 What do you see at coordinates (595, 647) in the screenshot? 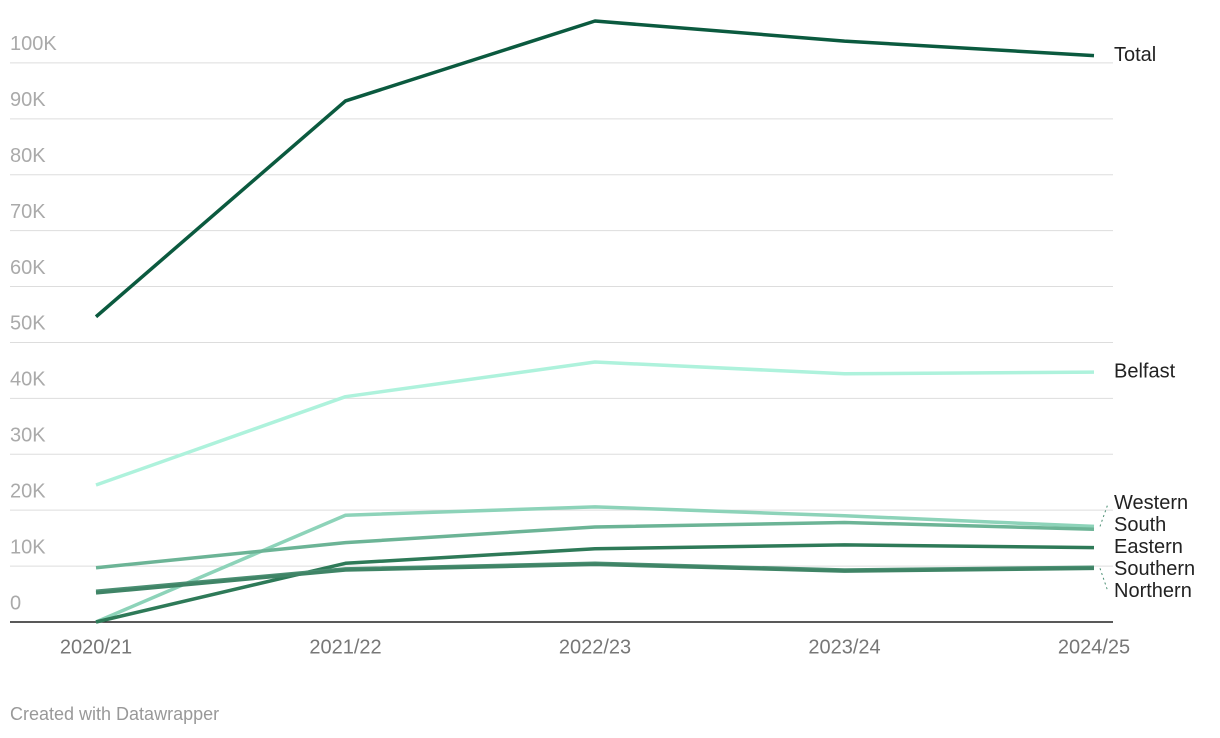
I see `x-tick-label: 2022/23` at bounding box center [595, 647].